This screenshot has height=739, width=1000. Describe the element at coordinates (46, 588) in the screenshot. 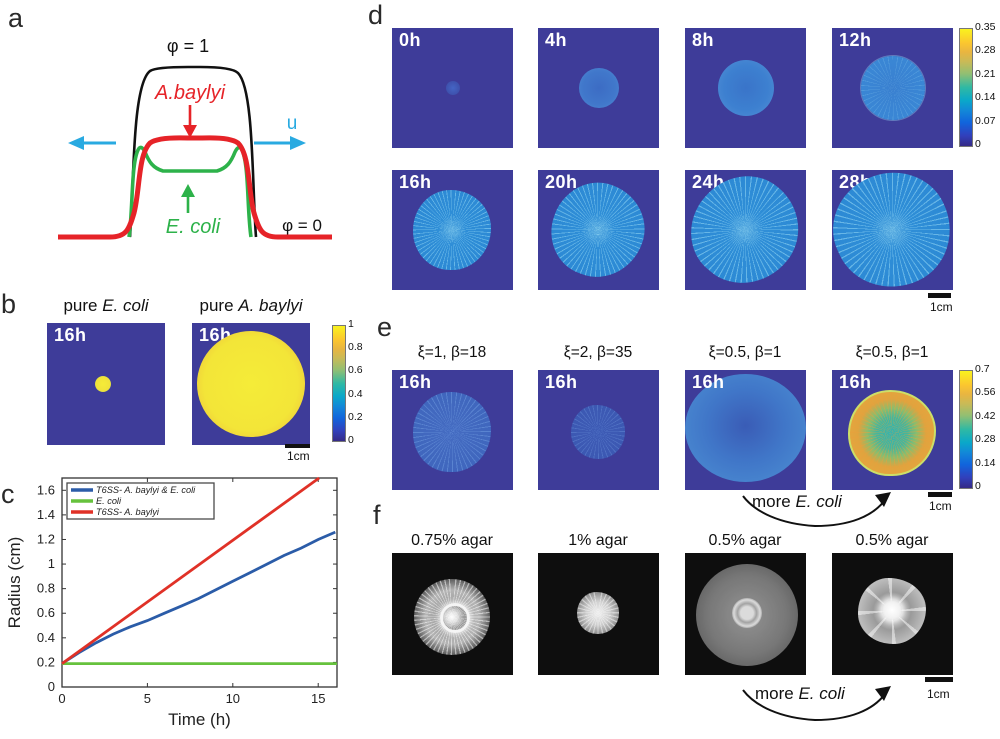

I see `svg-text: 0.8` at that location.